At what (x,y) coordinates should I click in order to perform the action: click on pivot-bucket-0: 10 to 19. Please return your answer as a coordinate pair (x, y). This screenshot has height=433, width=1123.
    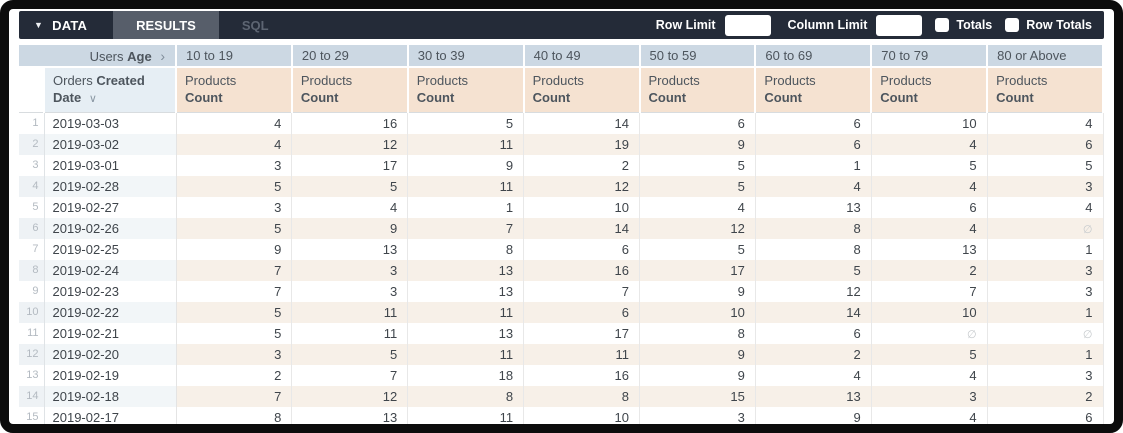
    Looking at the image, I should click on (234, 56).